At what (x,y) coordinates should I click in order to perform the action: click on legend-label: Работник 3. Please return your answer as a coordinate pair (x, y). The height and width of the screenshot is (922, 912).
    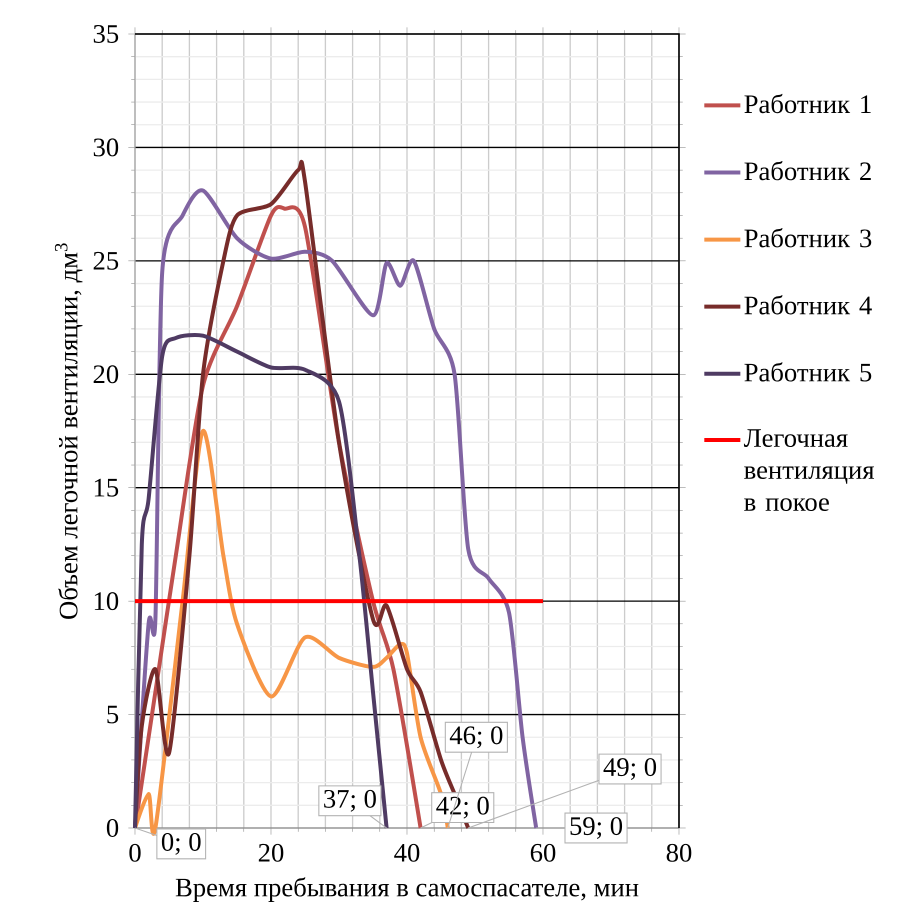
    Looking at the image, I should click on (808, 238).